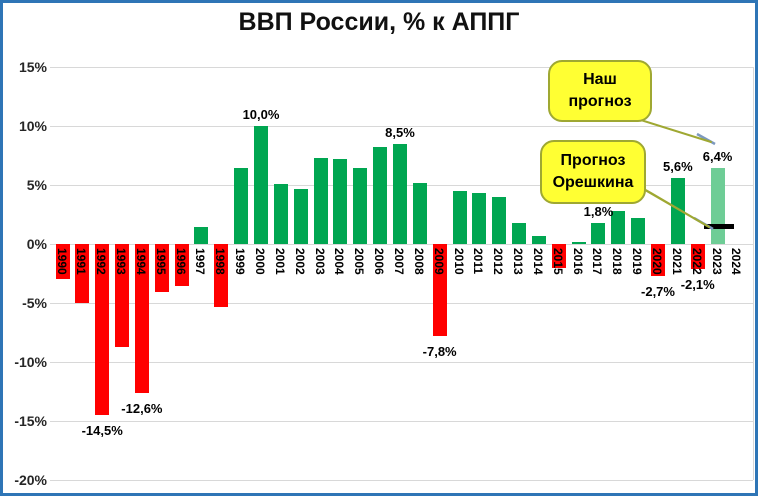 This screenshot has height=496, width=758. What do you see at coordinates (32, 67) in the screenshot?
I see `y-axis-label: 15%` at bounding box center [32, 67].